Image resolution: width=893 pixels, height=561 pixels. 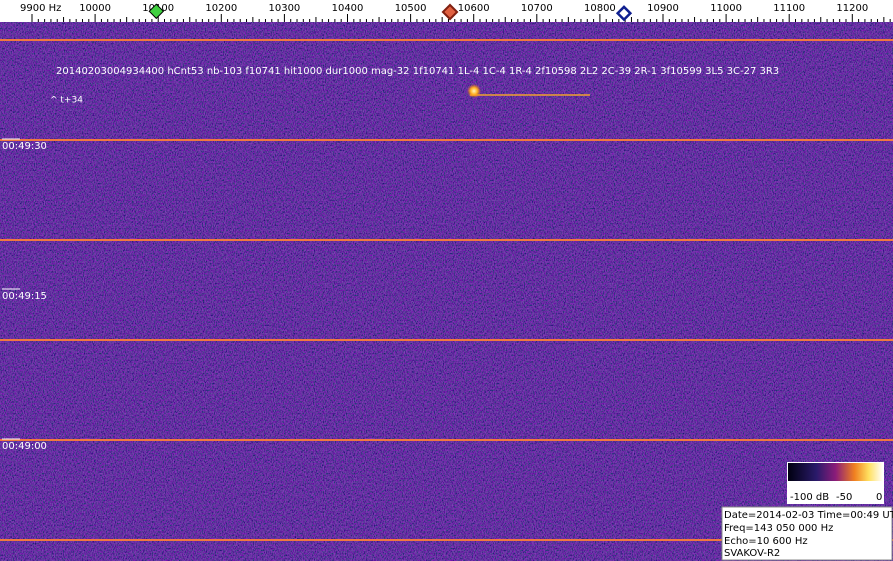 What do you see at coordinates (40, 8) in the screenshot?
I see `axis-unit-label: 9900 Hz` at bounding box center [40, 8].